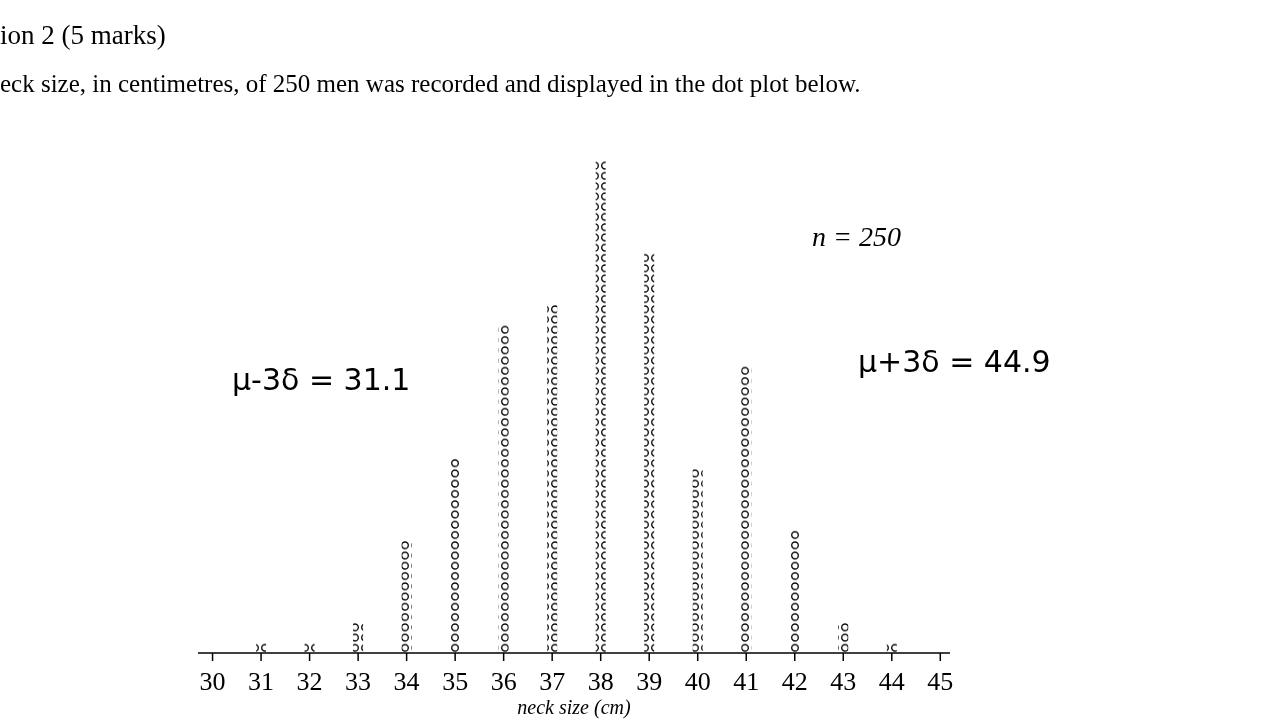 The image size is (1280, 720). I want to click on x-tick-label: 41, so click(746, 681).